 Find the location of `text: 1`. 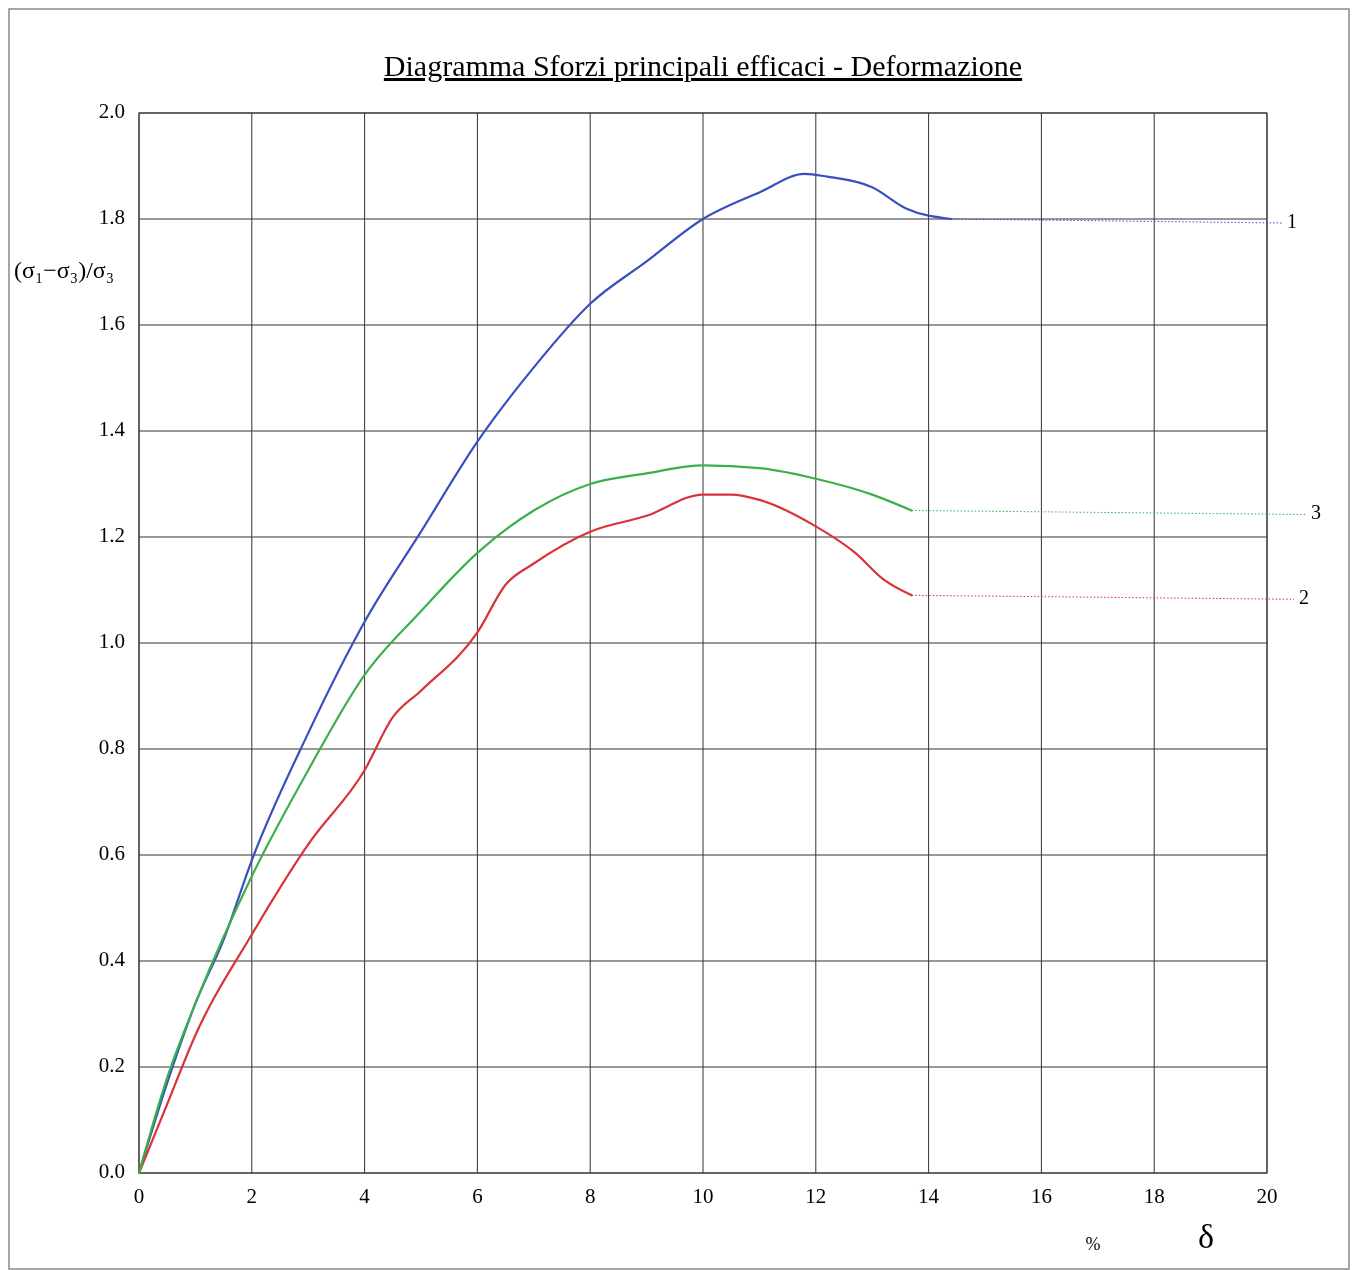

text: 1 is located at coordinates (1292, 220).